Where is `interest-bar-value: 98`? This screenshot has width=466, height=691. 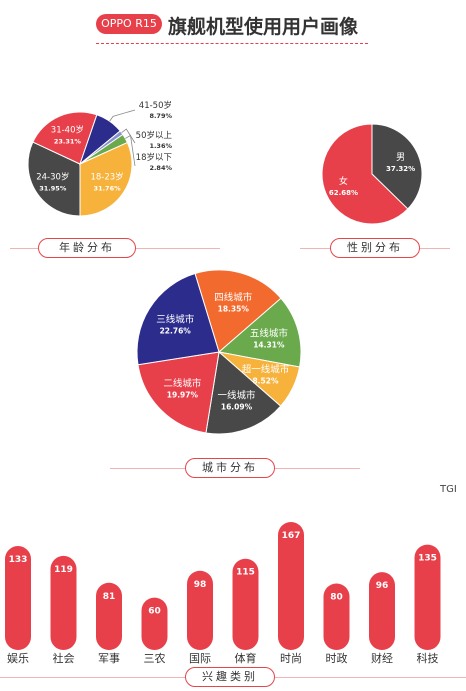 interest-bar-value: 98 is located at coordinates (200, 585).